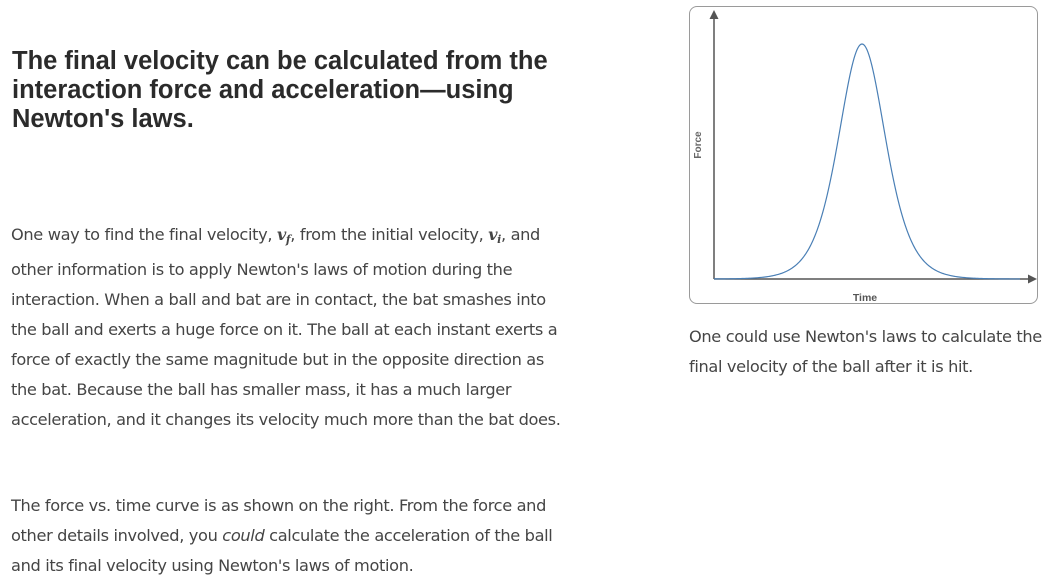  I want to click on x-axis-label: Time, so click(865, 298).